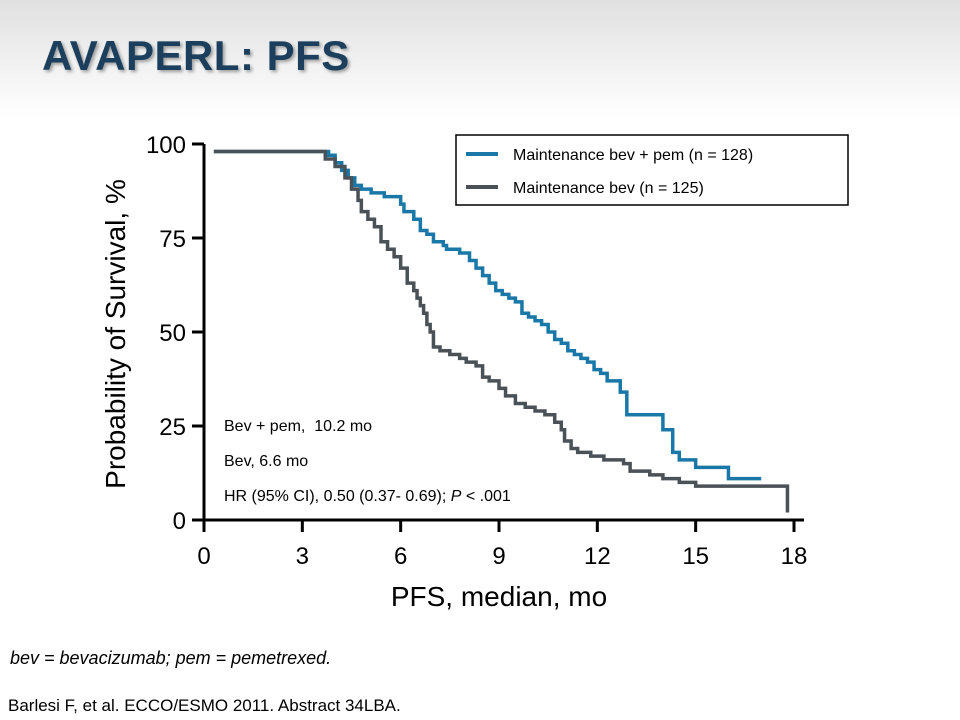  What do you see at coordinates (608, 188) in the screenshot?
I see `legend-label-bev: Maintenance bev (n = 125)` at bounding box center [608, 188].